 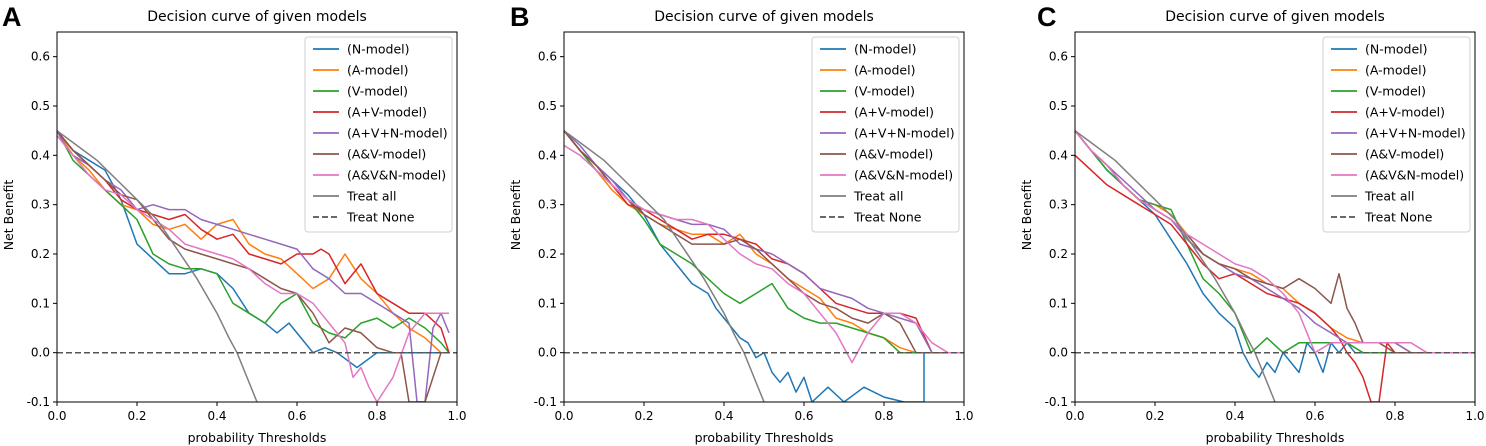 What do you see at coordinates (1047, 17) in the screenshot?
I see `panel-letter: C` at bounding box center [1047, 17].